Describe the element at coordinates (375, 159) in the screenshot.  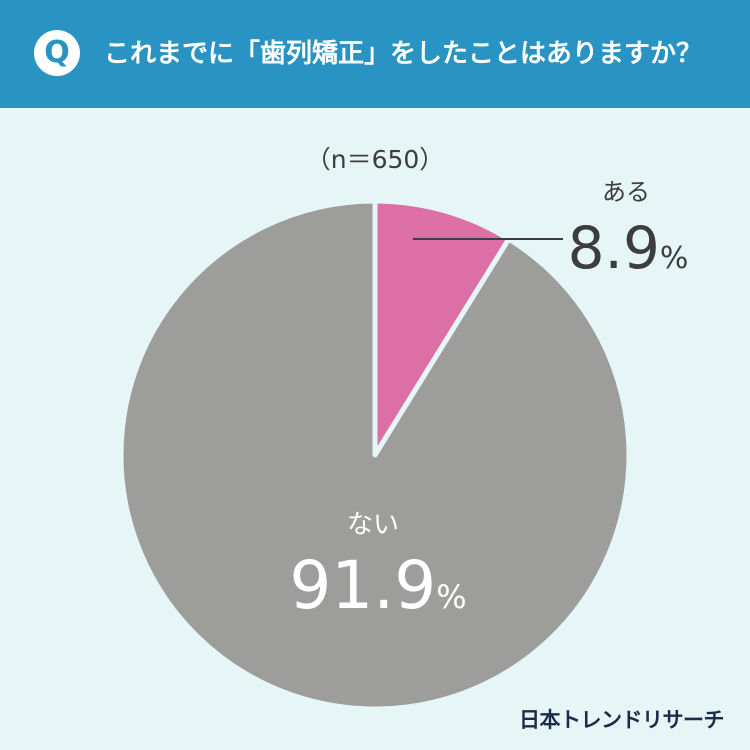
I see `sample-size: （n＝650）` at that location.